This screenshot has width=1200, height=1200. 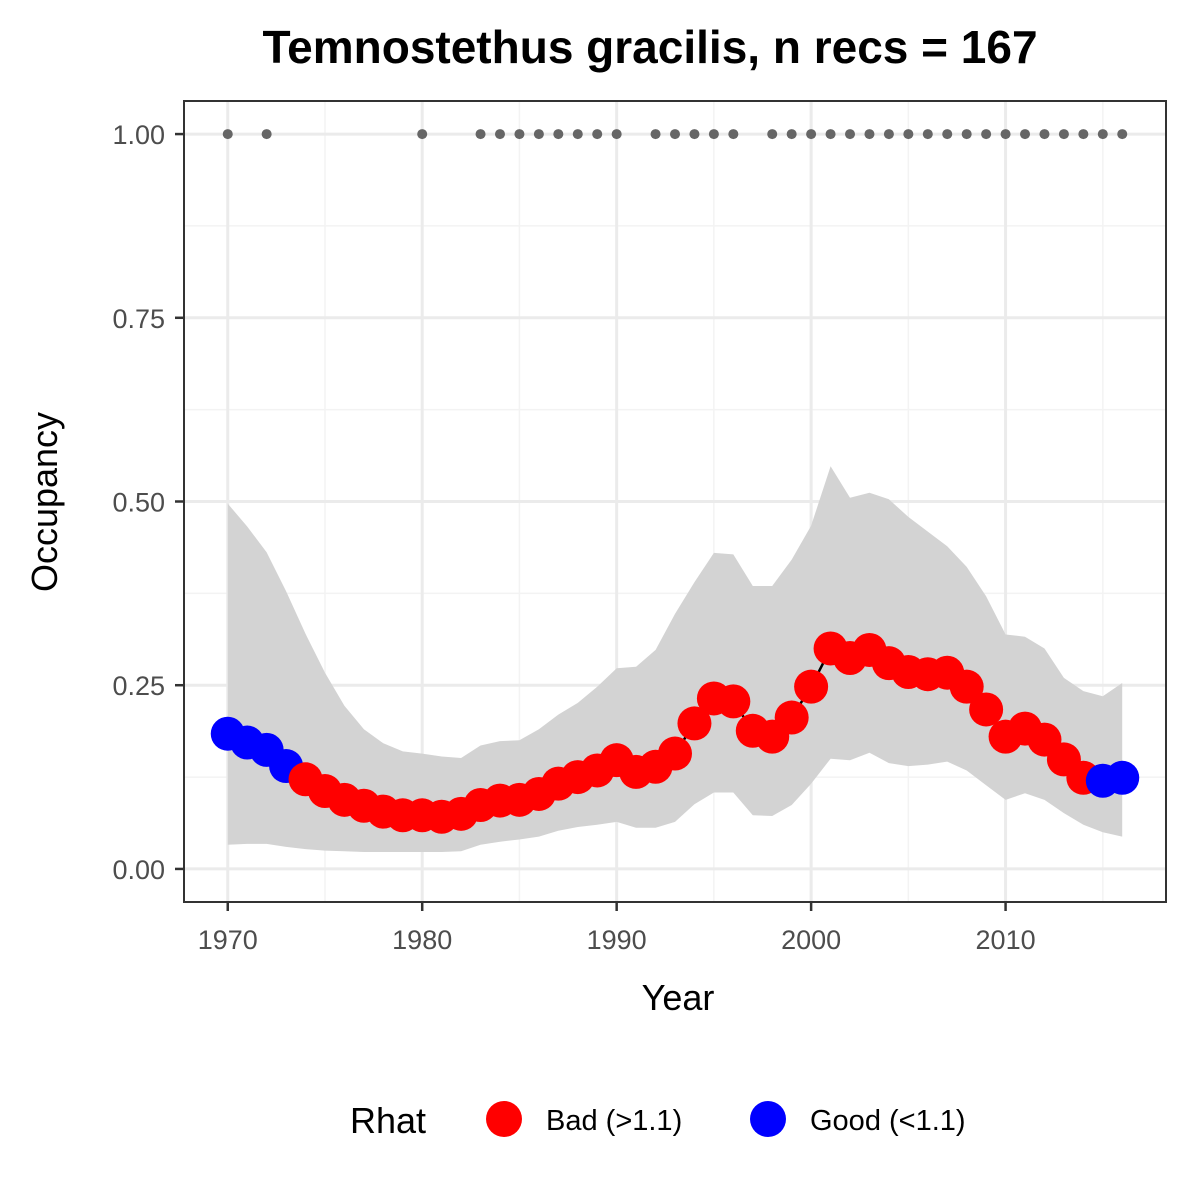 What do you see at coordinates (1122, 777) in the screenshot?
I see `occupancy-point-good` at bounding box center [1122, 777].